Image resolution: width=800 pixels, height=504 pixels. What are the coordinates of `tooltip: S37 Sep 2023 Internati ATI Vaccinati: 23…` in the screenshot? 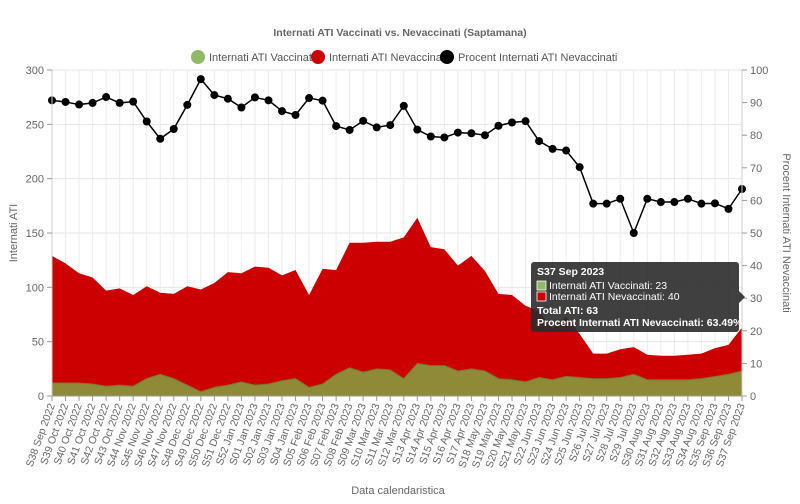 It's located at (638, 297).